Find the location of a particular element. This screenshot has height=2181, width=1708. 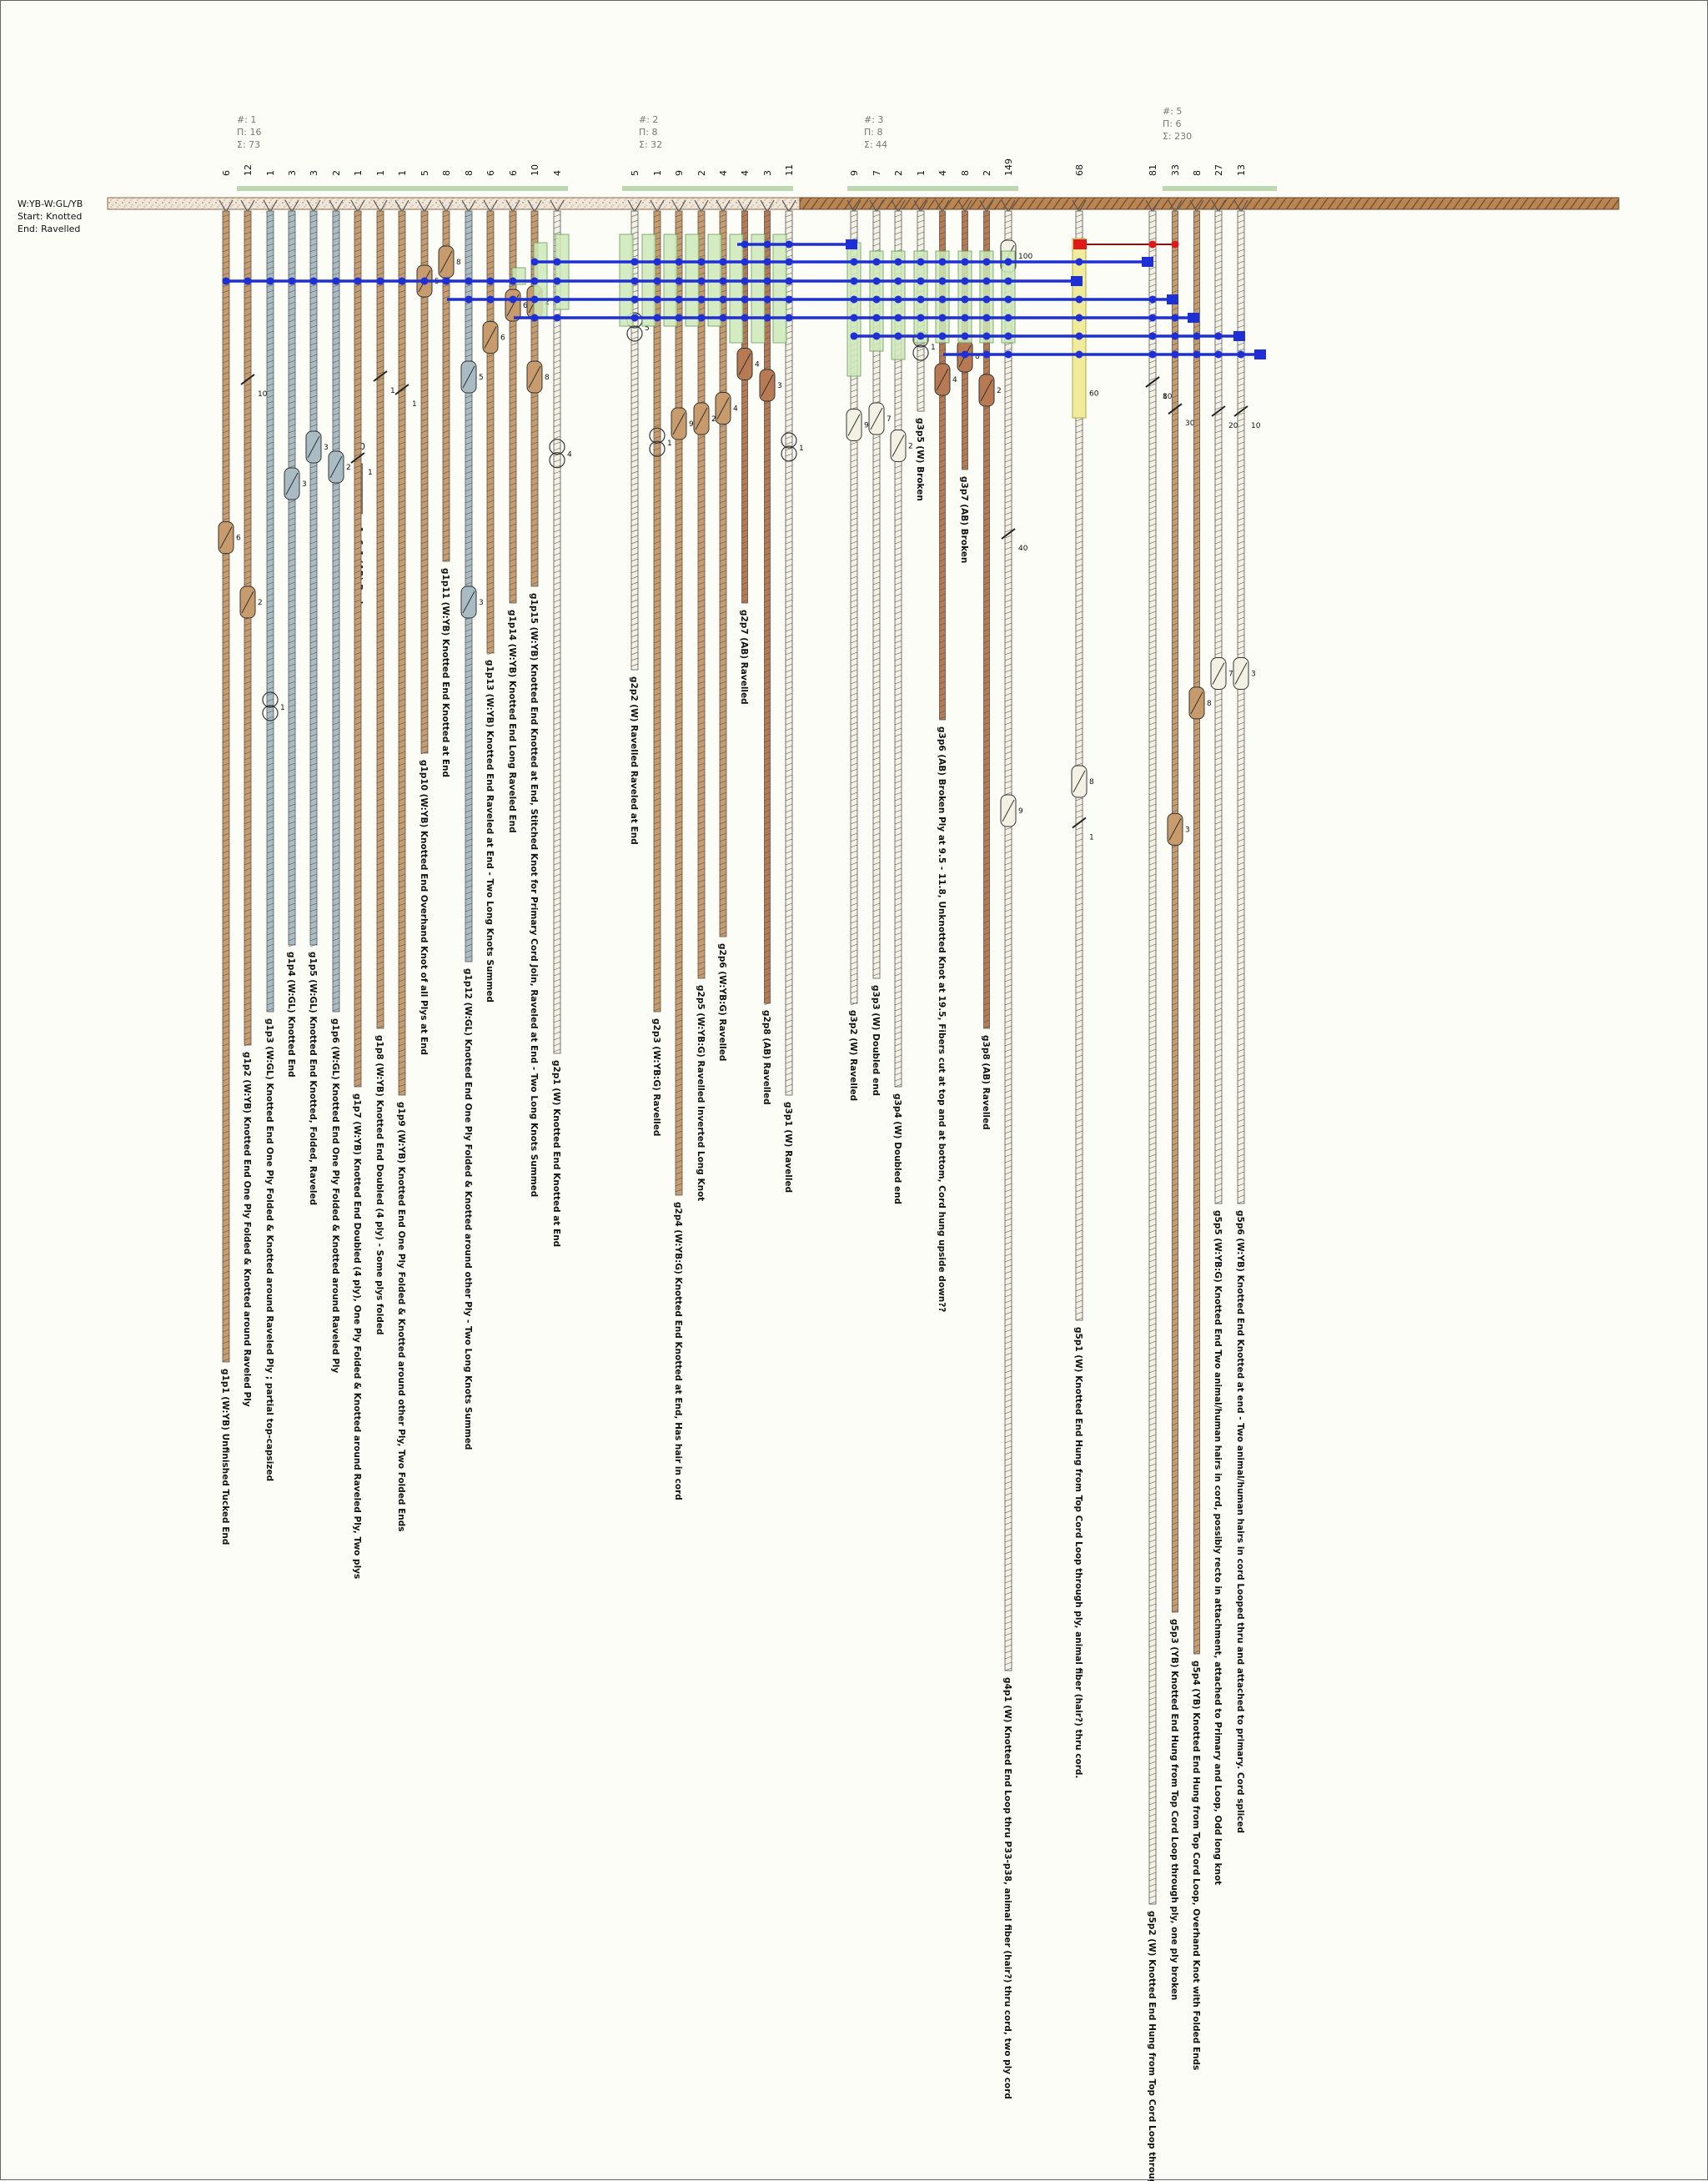

group-selection-bar is located at coordinates (707, 188).